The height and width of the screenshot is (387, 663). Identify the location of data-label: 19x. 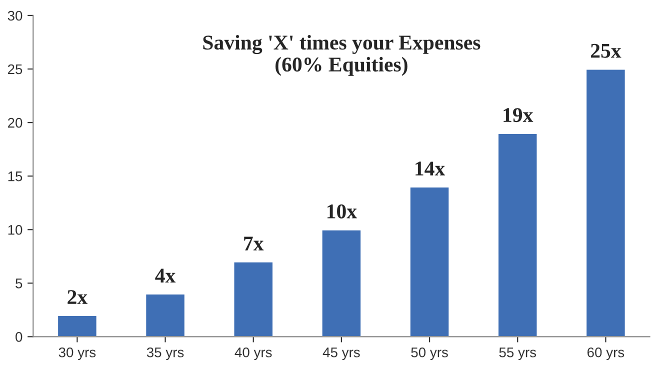
(519, 115).